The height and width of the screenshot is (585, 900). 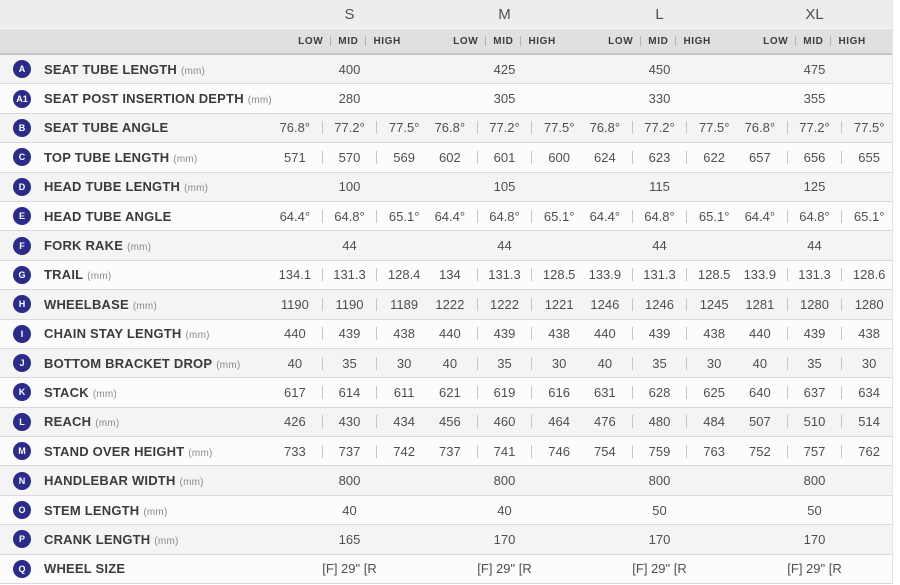 What do you see at coordinates (814, 69) in the screenshot?
I see `value-cell-xl: 475` at bounding box center [814, 69].